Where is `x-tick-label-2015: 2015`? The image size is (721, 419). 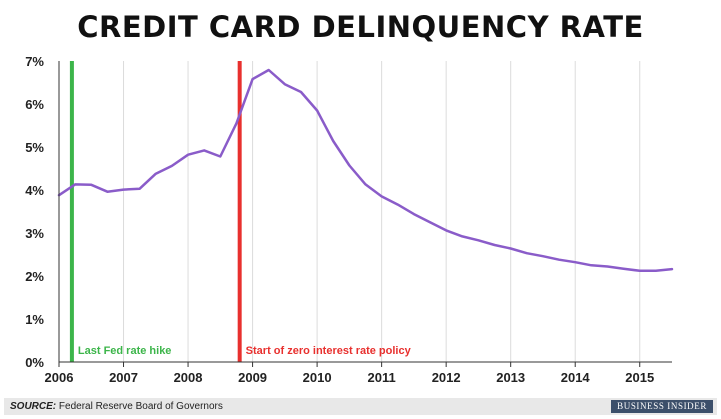 x-tick-label-2015: 2015 is located at coordinates (639, 377).